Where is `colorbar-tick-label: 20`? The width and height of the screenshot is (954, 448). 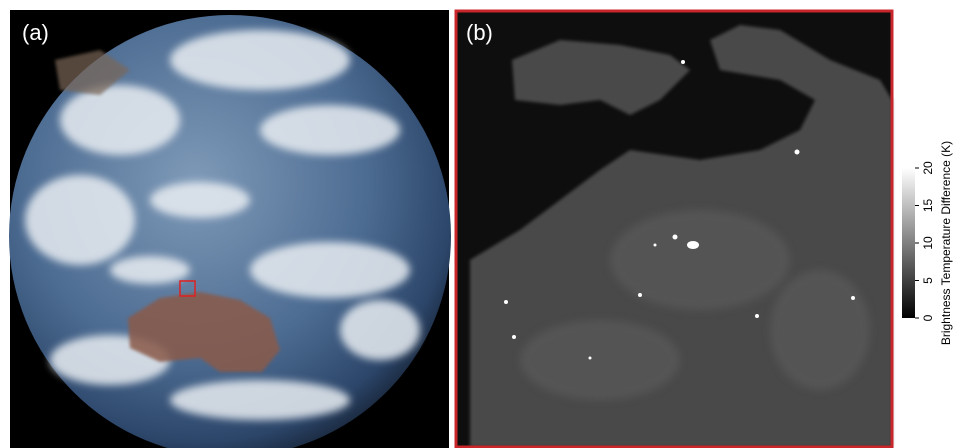
colorbar-tick-label: 20 is located at coordinates (928, 168).